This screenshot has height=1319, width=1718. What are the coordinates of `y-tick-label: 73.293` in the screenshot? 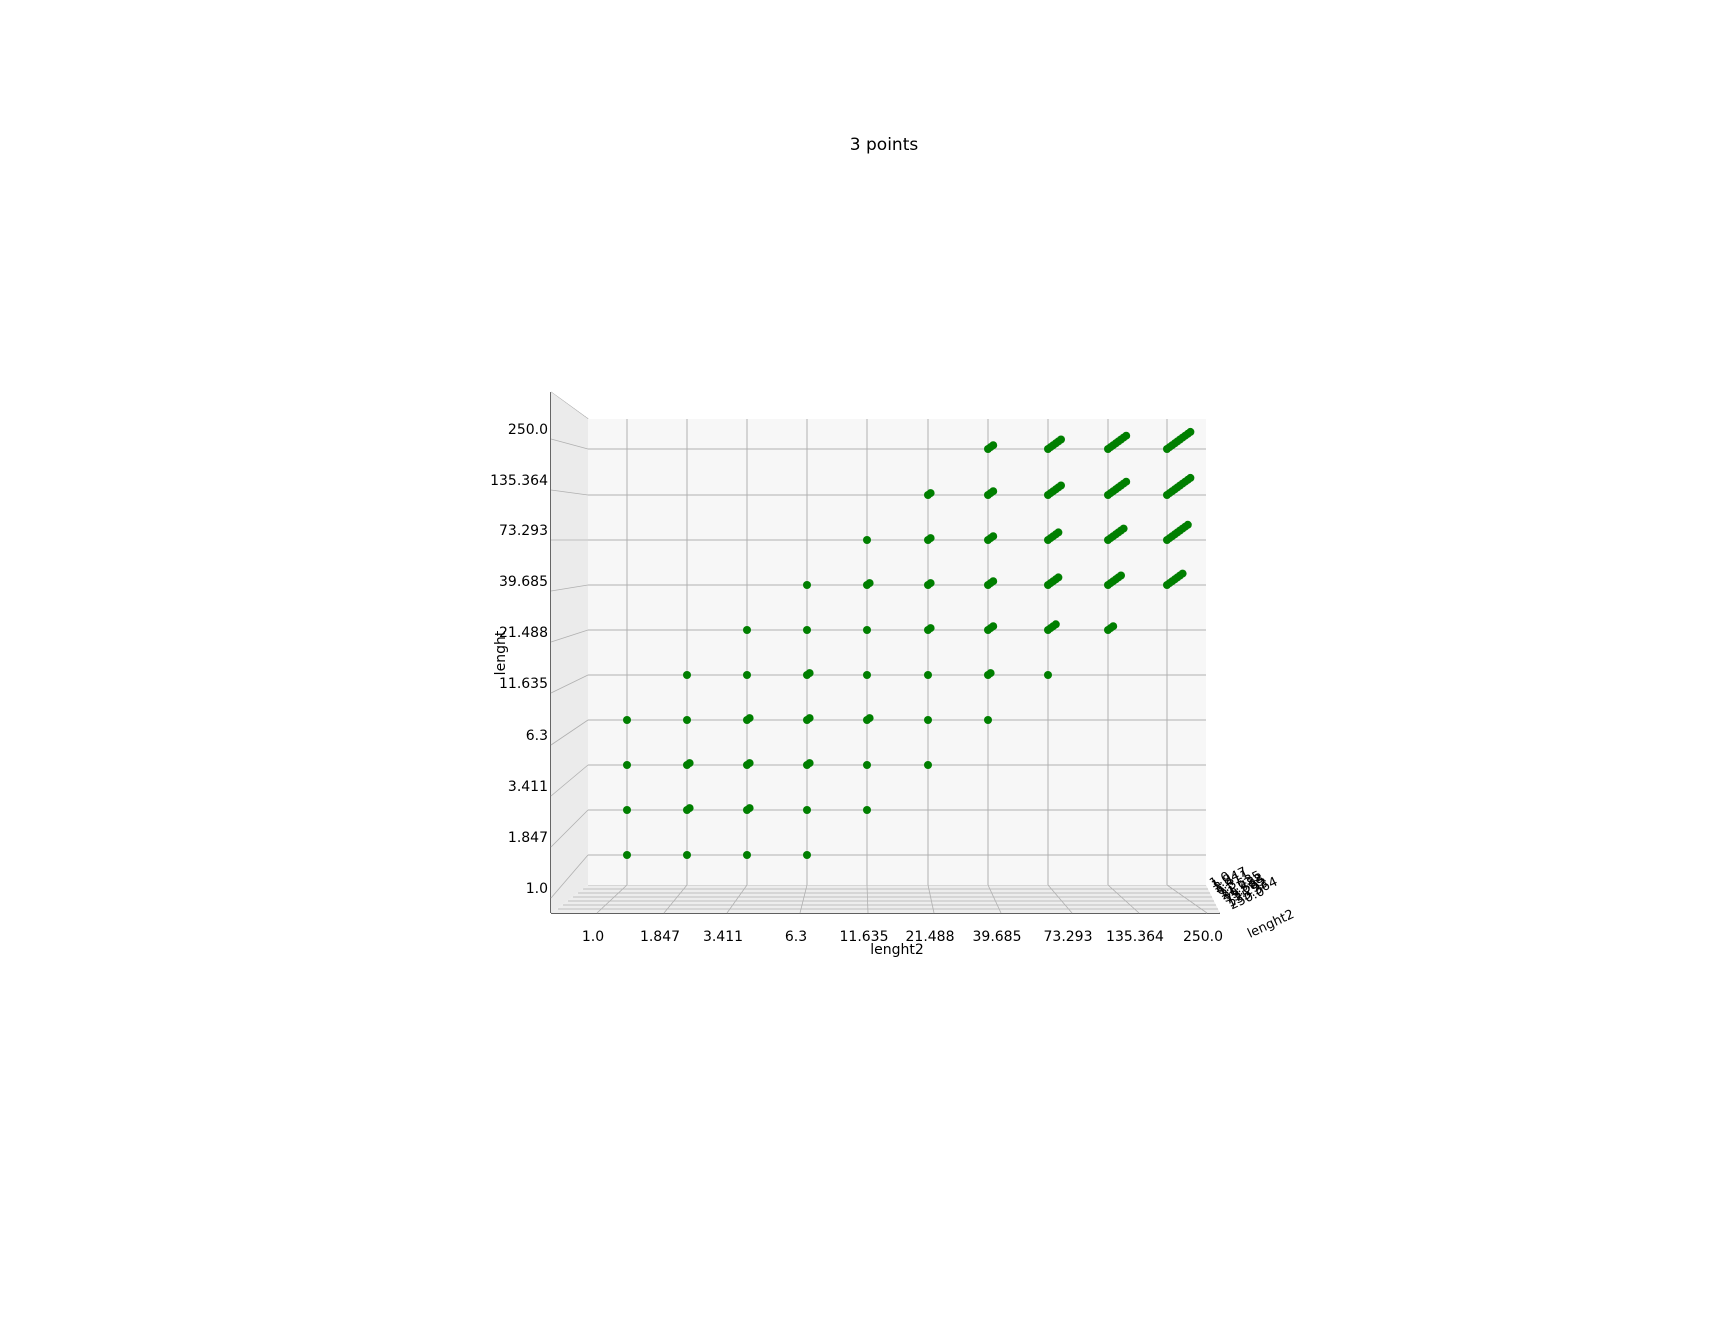 It's located at (523, 531).